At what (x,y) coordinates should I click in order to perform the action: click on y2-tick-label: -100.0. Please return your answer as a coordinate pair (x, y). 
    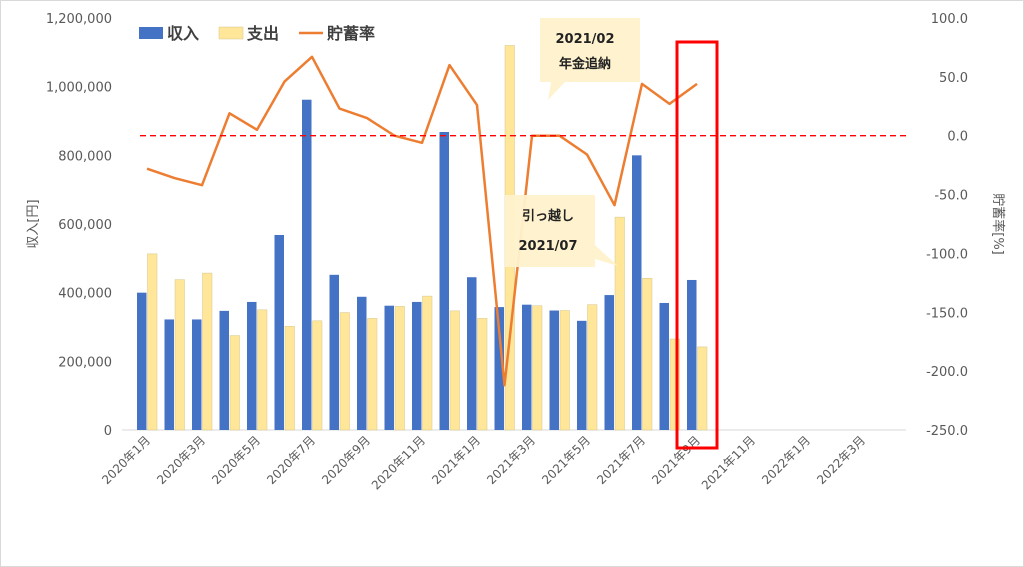
    Looking at the image, I should click on (947, 254).